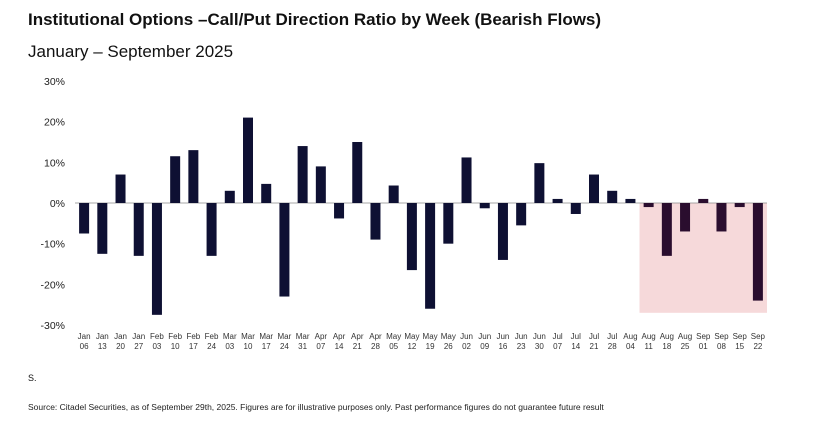 The height and width of the screenshot is (437, 832). Describe the element at coordinates (411, 341) in the screenshot. I see `x-tick-label: May 12` at that location.